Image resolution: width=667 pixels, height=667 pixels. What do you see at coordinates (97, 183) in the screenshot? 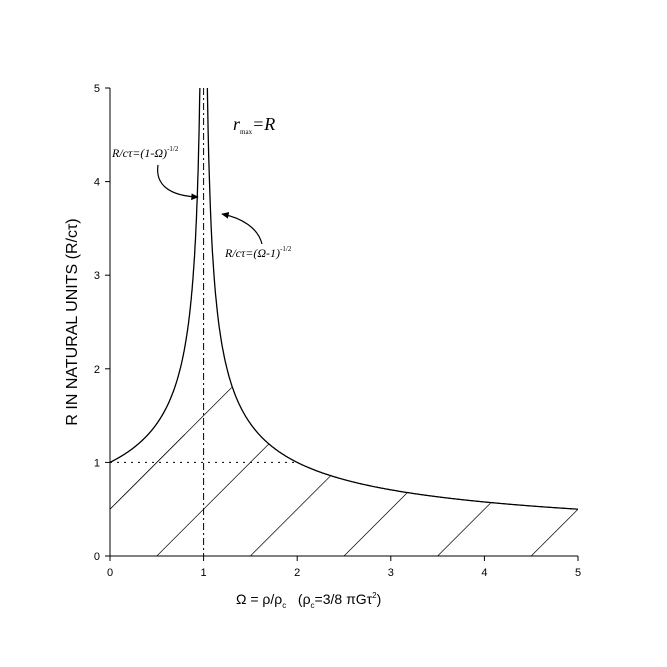
I see `y-tick-label: 4` at bounding box center [97, 183].